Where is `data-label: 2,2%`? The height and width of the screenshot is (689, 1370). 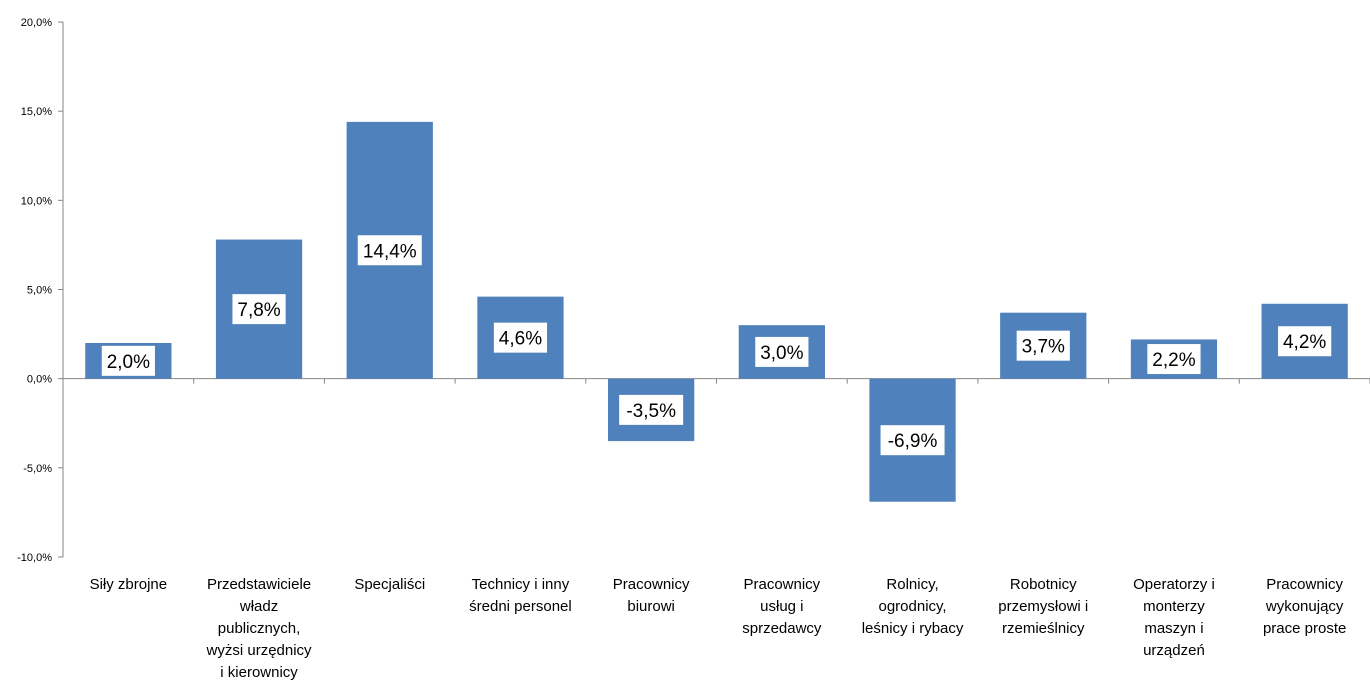 data-label: 2,2% is located at coordinates (1173, 360).